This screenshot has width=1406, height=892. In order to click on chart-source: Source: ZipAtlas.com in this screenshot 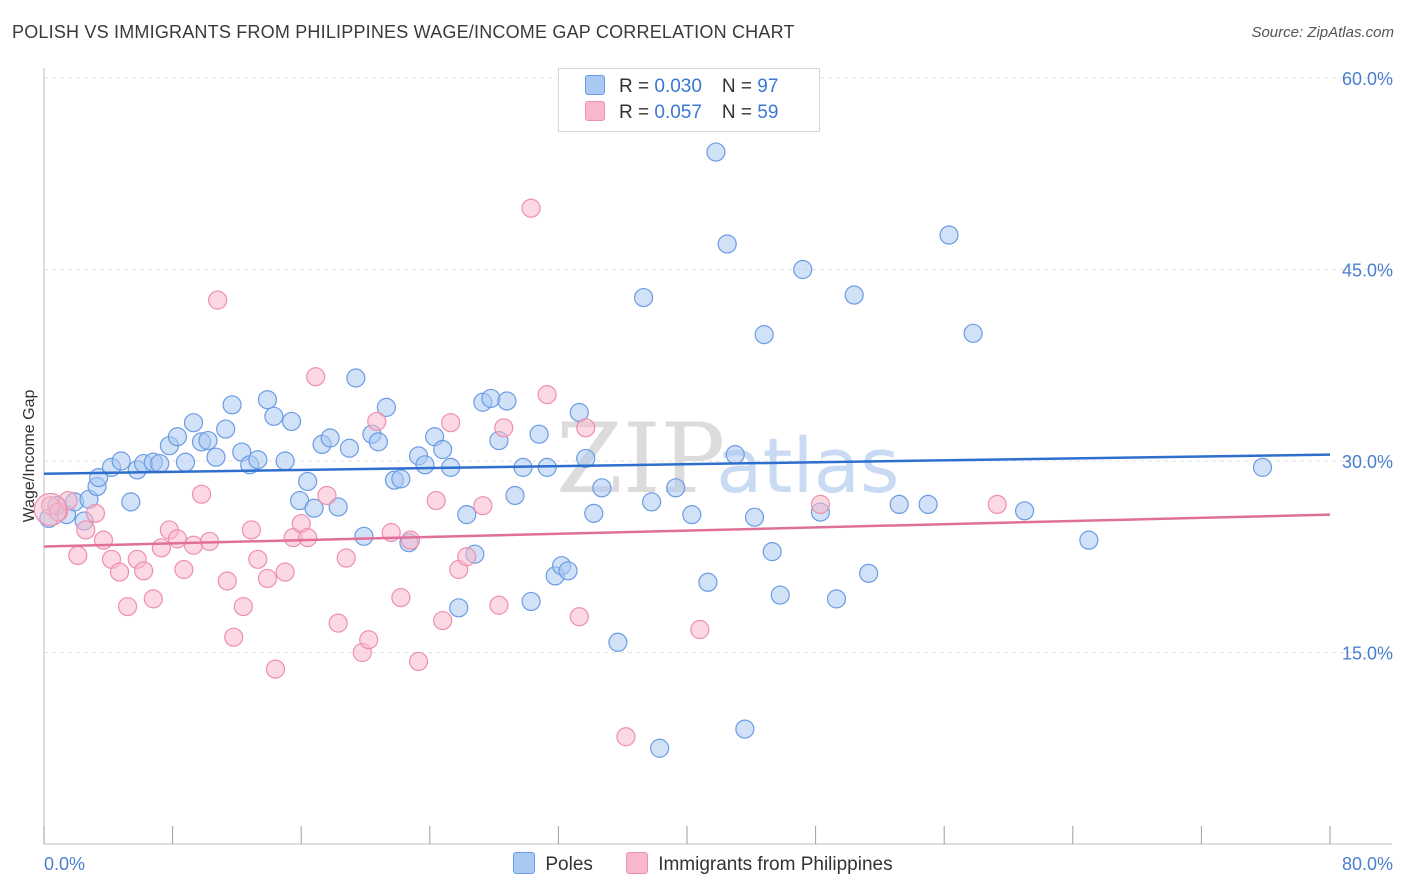, I will do `click(1322, 32)`.